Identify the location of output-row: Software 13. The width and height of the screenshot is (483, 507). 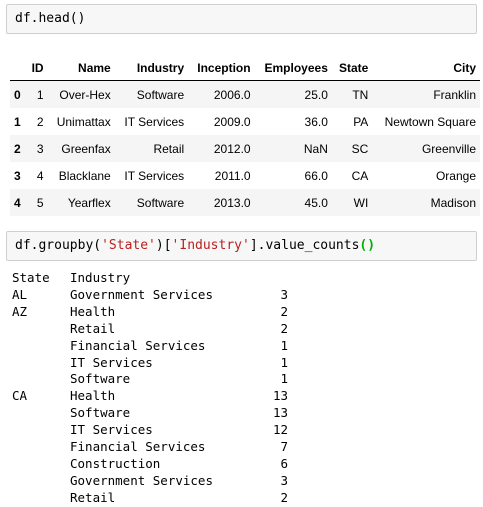
(150, 413).